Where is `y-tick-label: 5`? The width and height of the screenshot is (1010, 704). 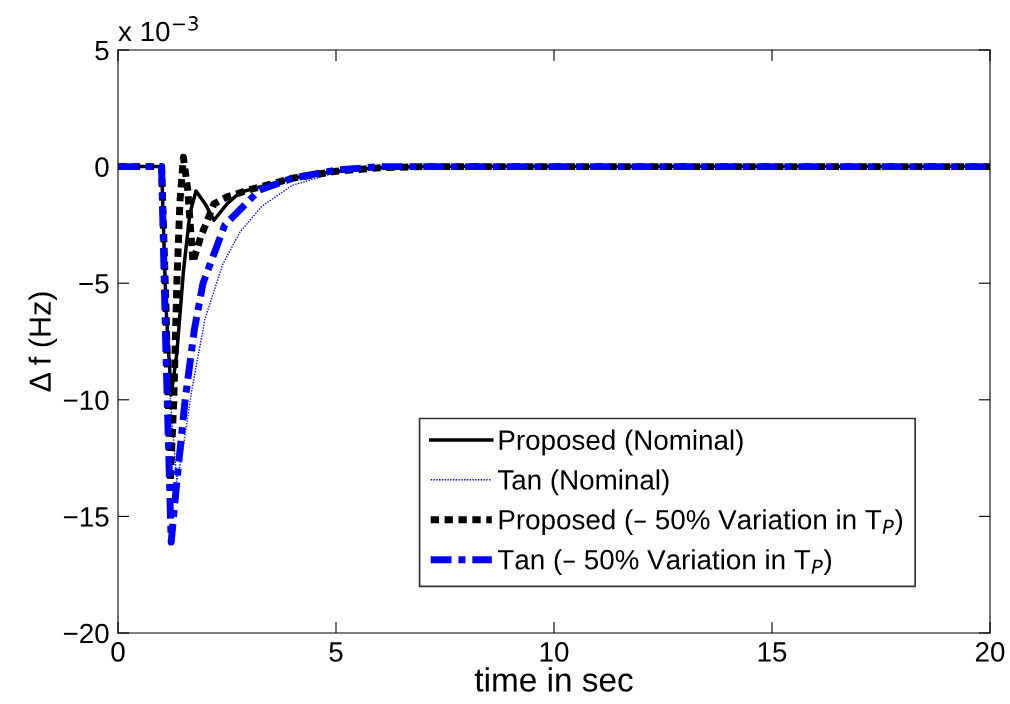 y-tick-label: 5 is located at coordinates (102, 50).